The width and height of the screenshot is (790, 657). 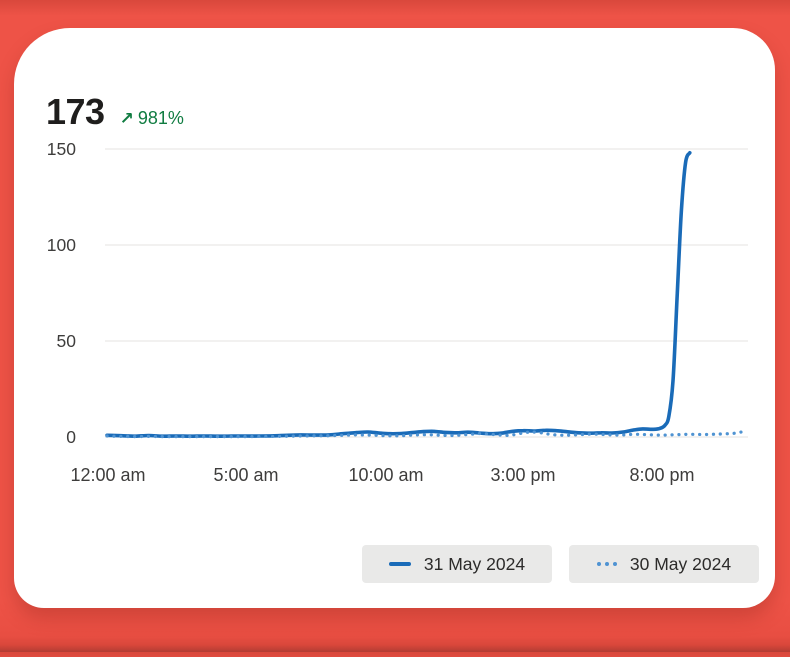 I want to click on legend-label: 30 May 2024, so click(x=680, y=563).